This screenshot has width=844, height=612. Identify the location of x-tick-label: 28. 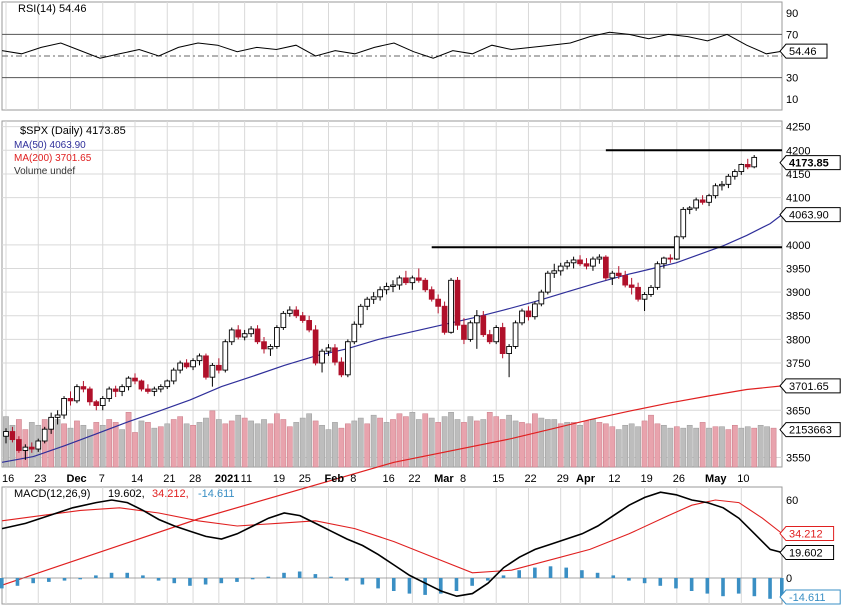
(195, 479).